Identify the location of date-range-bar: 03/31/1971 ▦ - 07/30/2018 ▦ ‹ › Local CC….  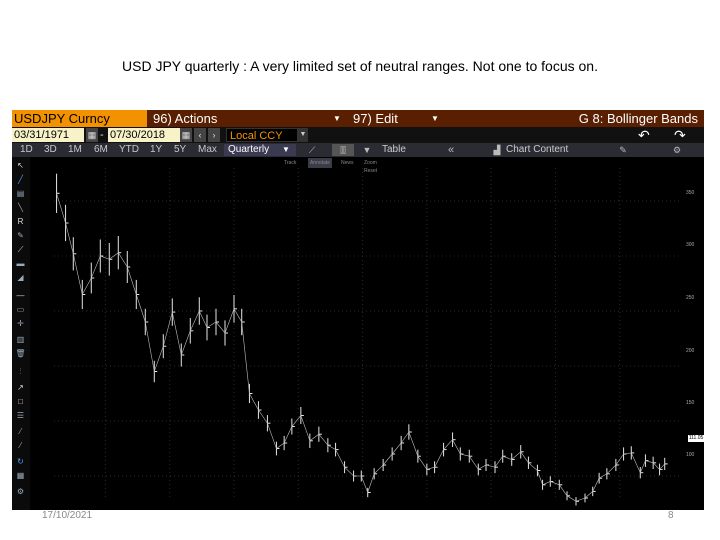
(358, 135).